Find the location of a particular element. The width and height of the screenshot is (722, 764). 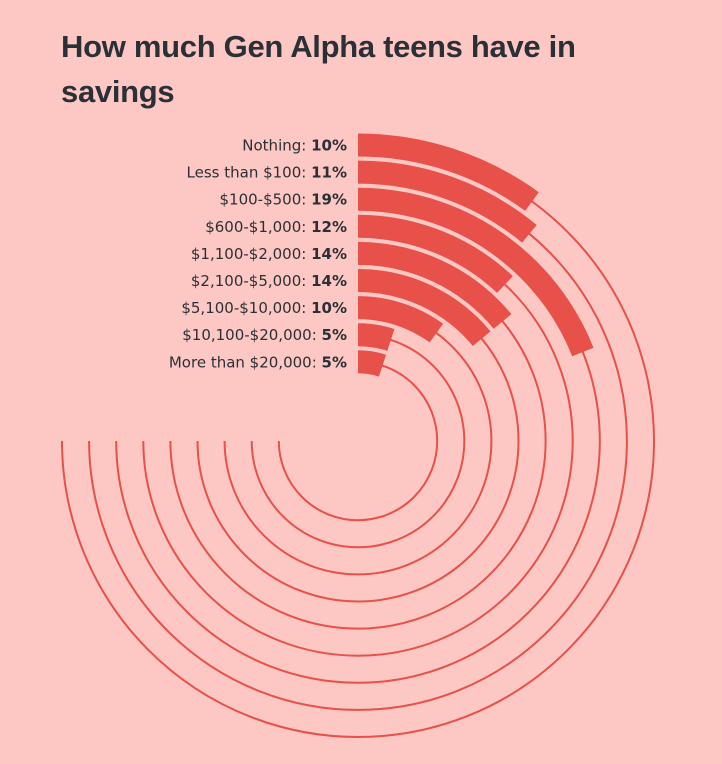

category-name: $100-$500: is located at coordinates (266, 200).